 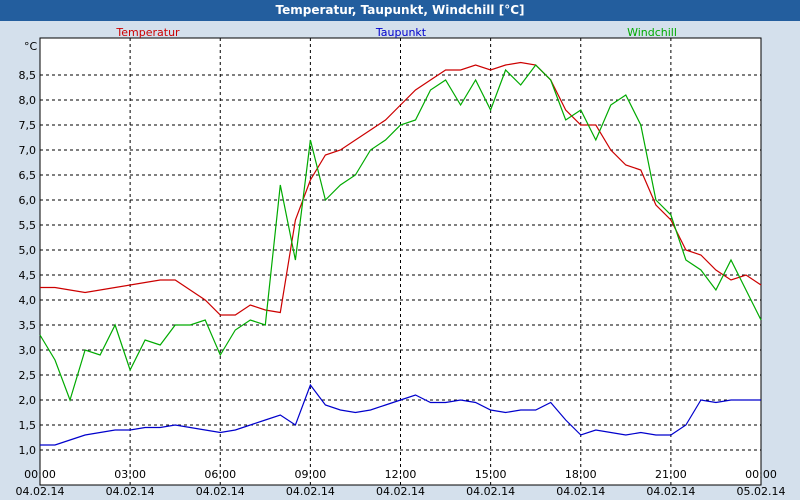 What do you see at coordinates (28, 250) in the screenshot?
I see `y-tick-label: 5,0` at bounding box center [28, 250].